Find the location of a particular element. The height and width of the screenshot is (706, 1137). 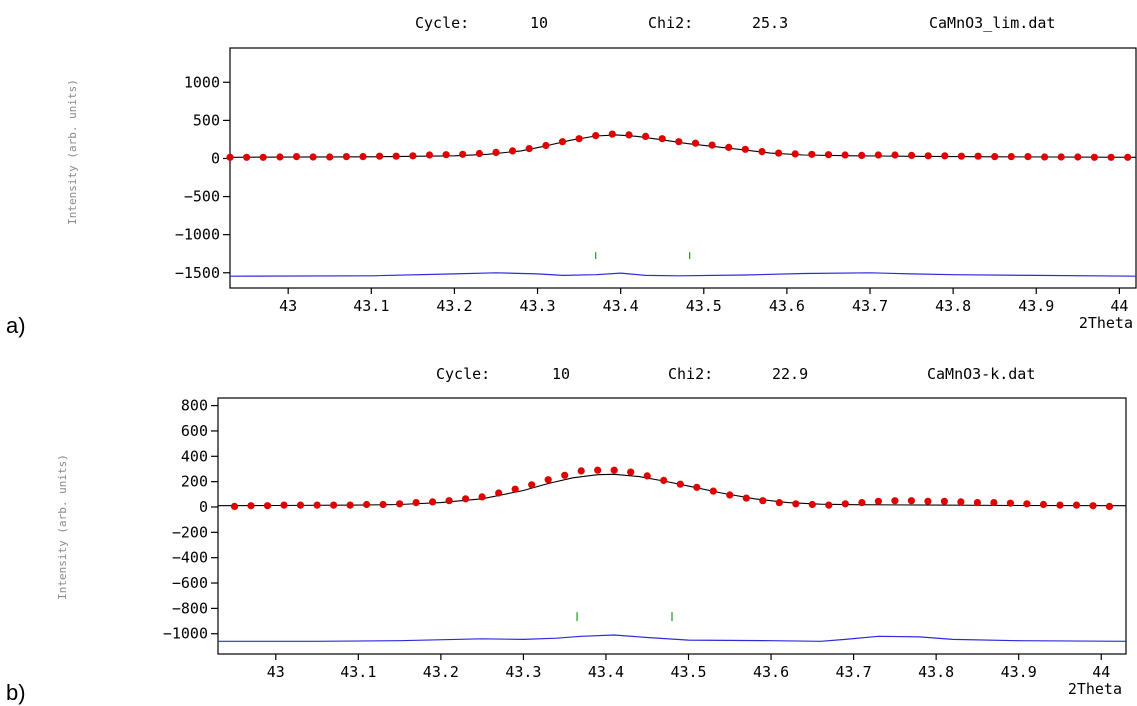

panel-a-x-tick-label: 43.9 is located at coordinates (1036, 306).